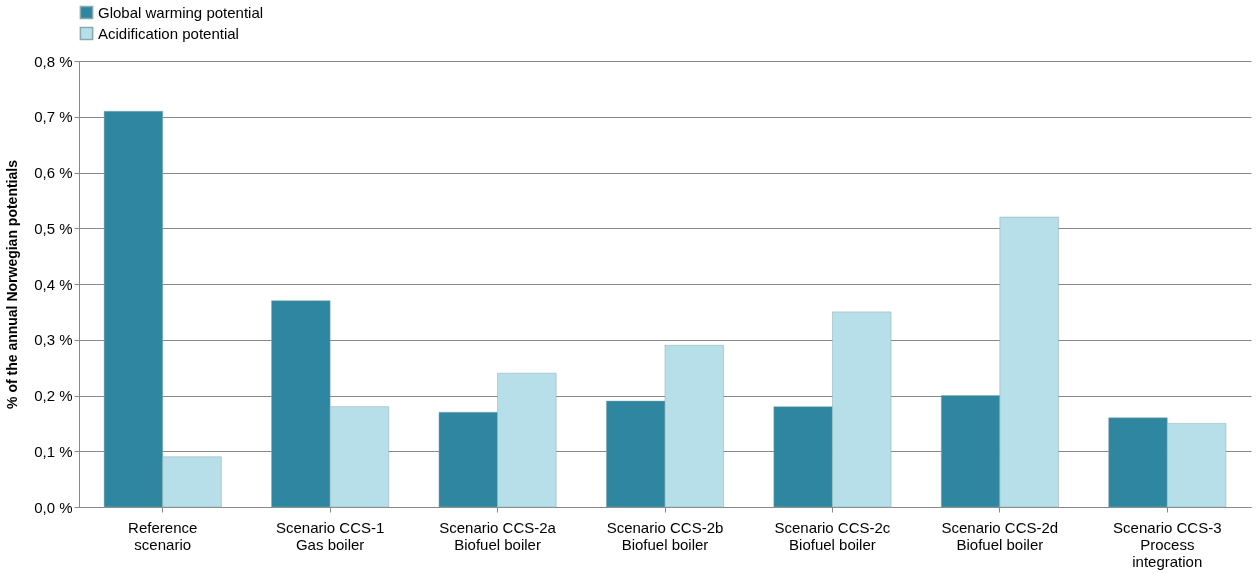  I want to click on y-tick-label: 0,8 %, so click(53, 61).